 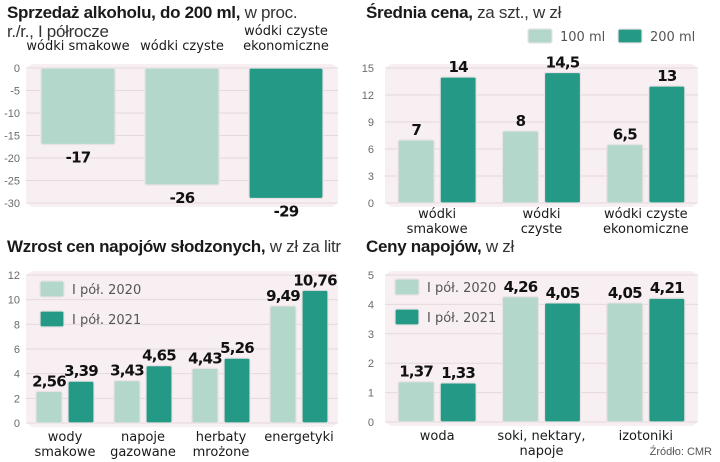 I want to click on category-label-sweet: energetyki, so click(x=299, y=437).